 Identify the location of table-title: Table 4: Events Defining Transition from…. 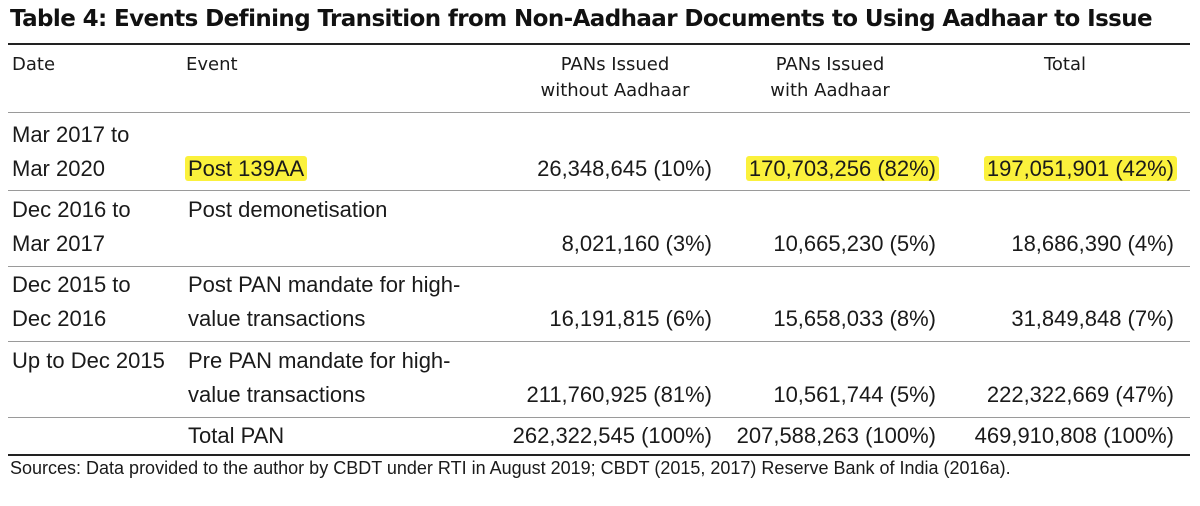
(581, 19).